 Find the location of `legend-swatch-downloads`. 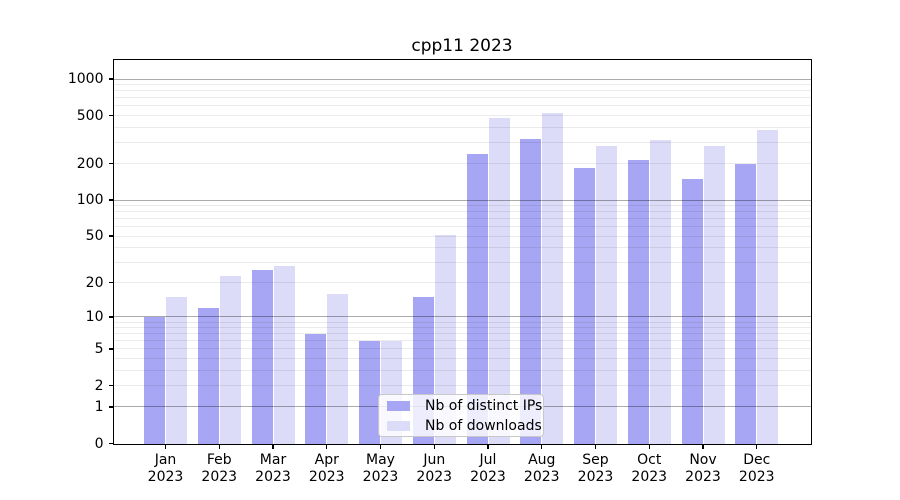

legend-swatch-downloads is located at coordinates (398, 425).